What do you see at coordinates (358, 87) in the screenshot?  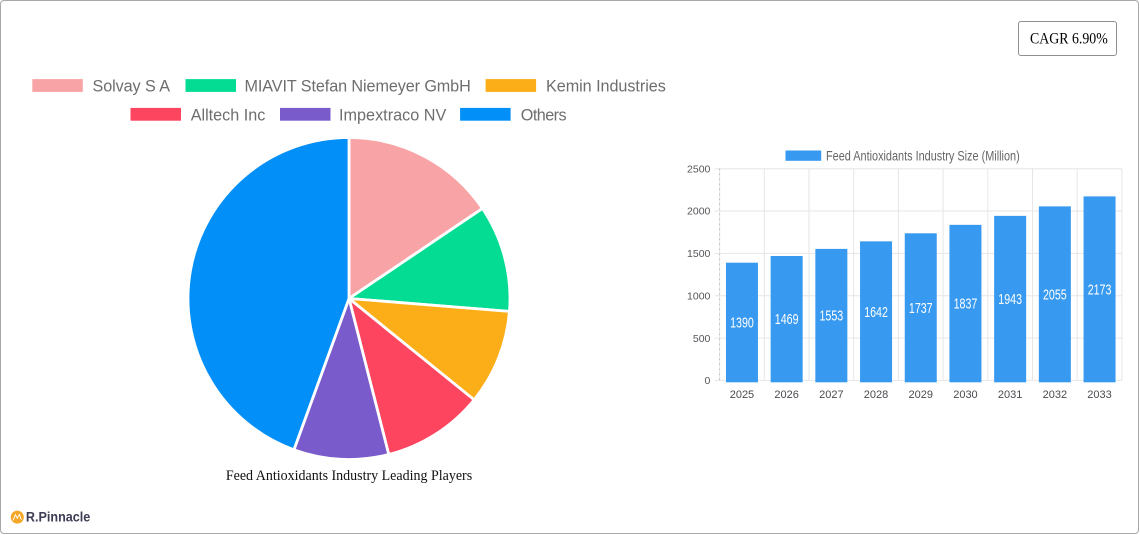 I see `svg-text: MIAVIT Stefan Niemeyer GmbH` at bounding box center [358, 87].